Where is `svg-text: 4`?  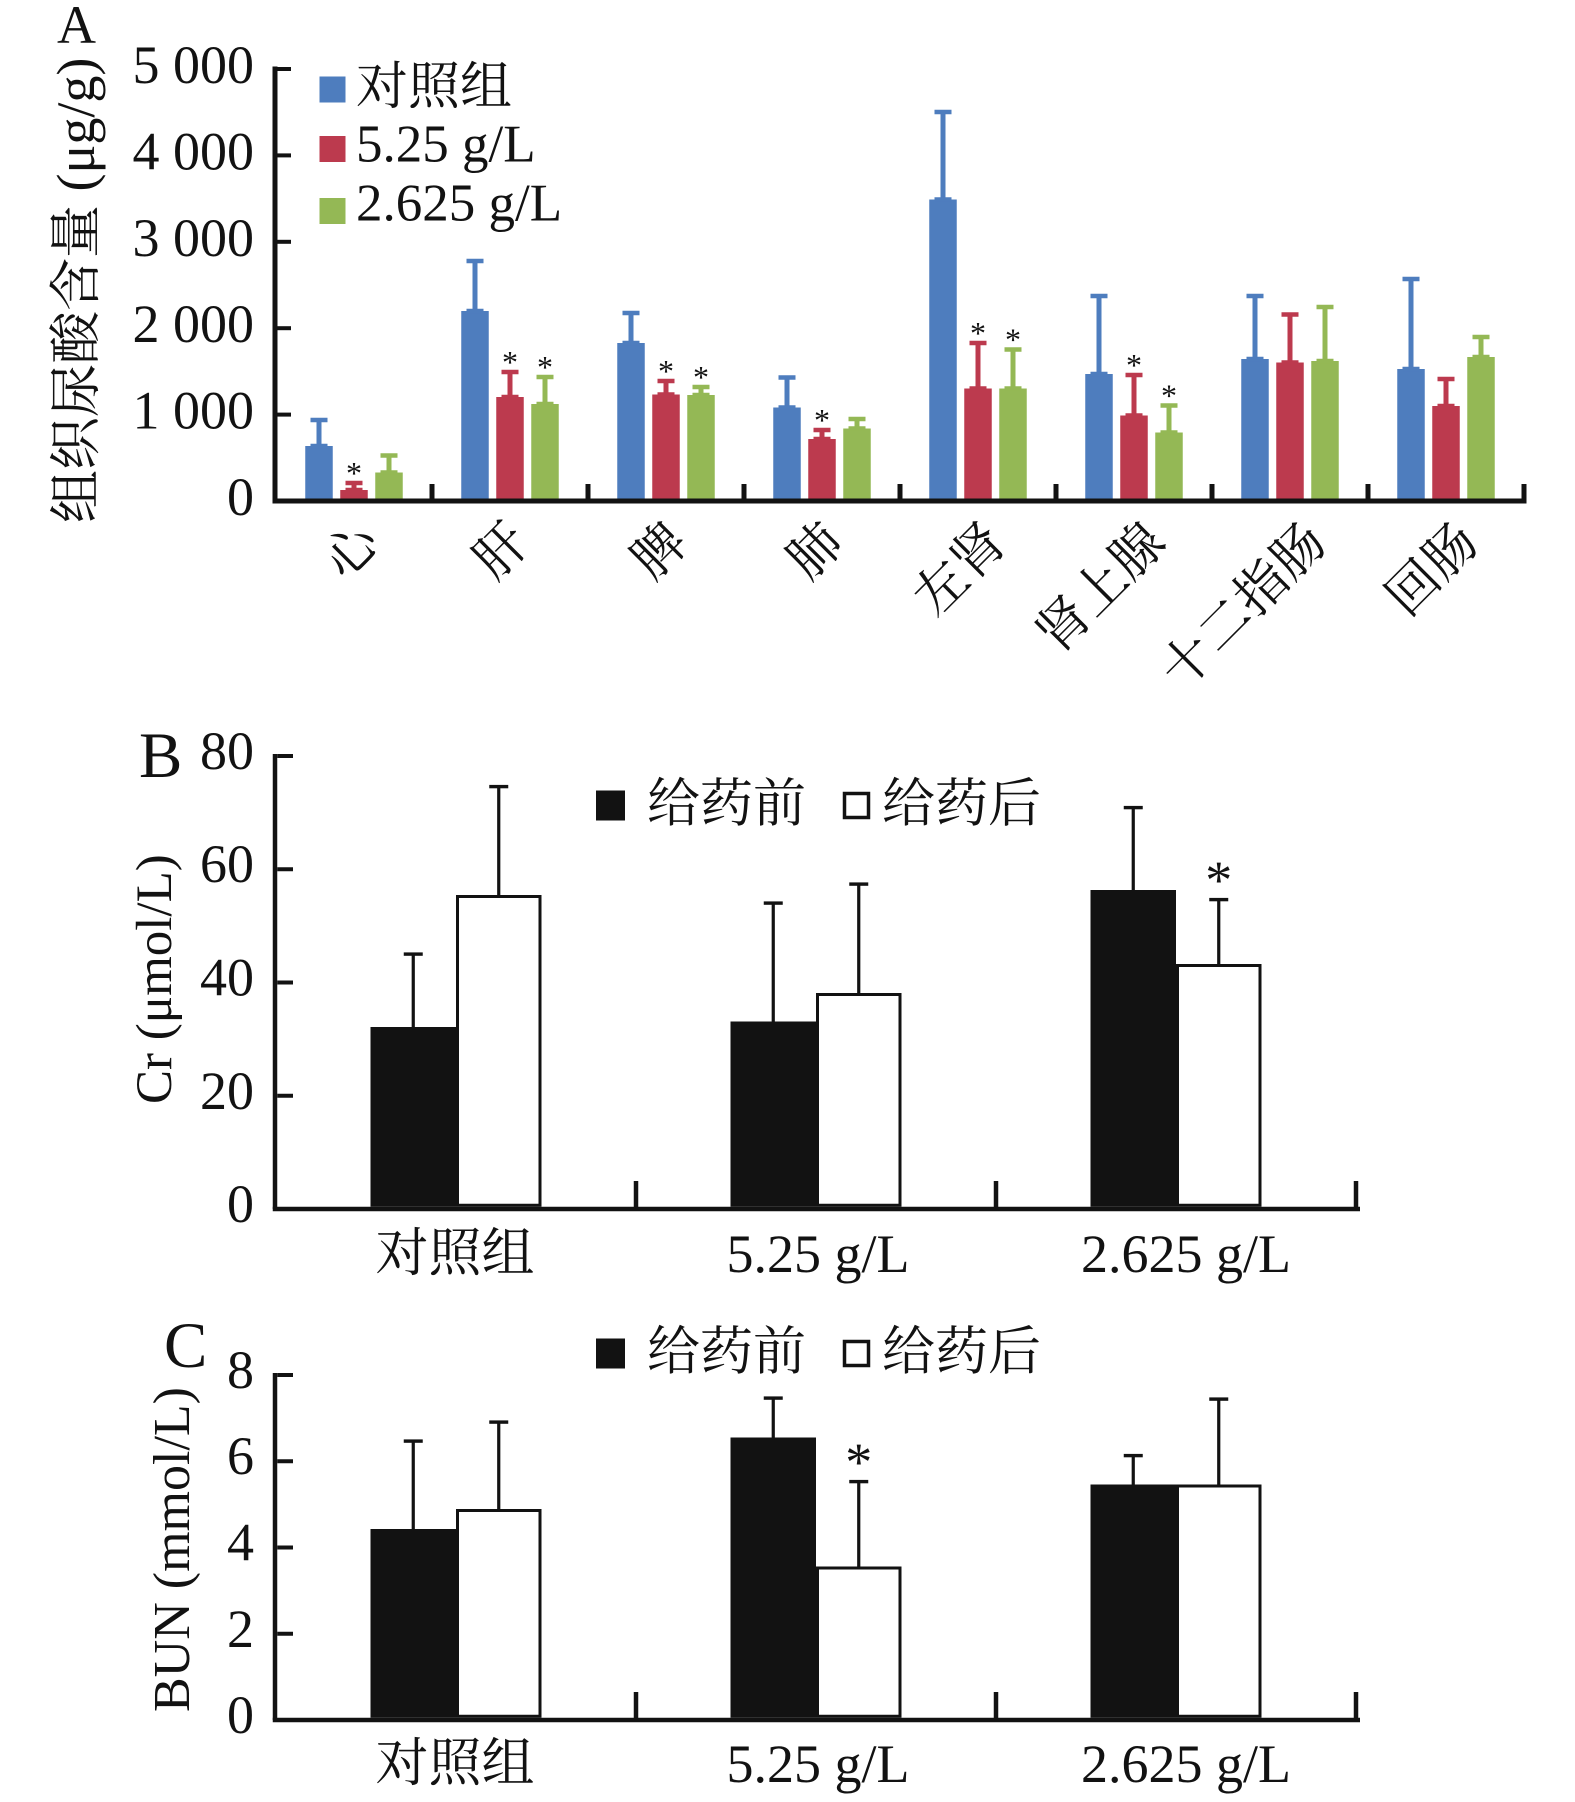 svg-text: 4 is located at coordinates (240, 1543).